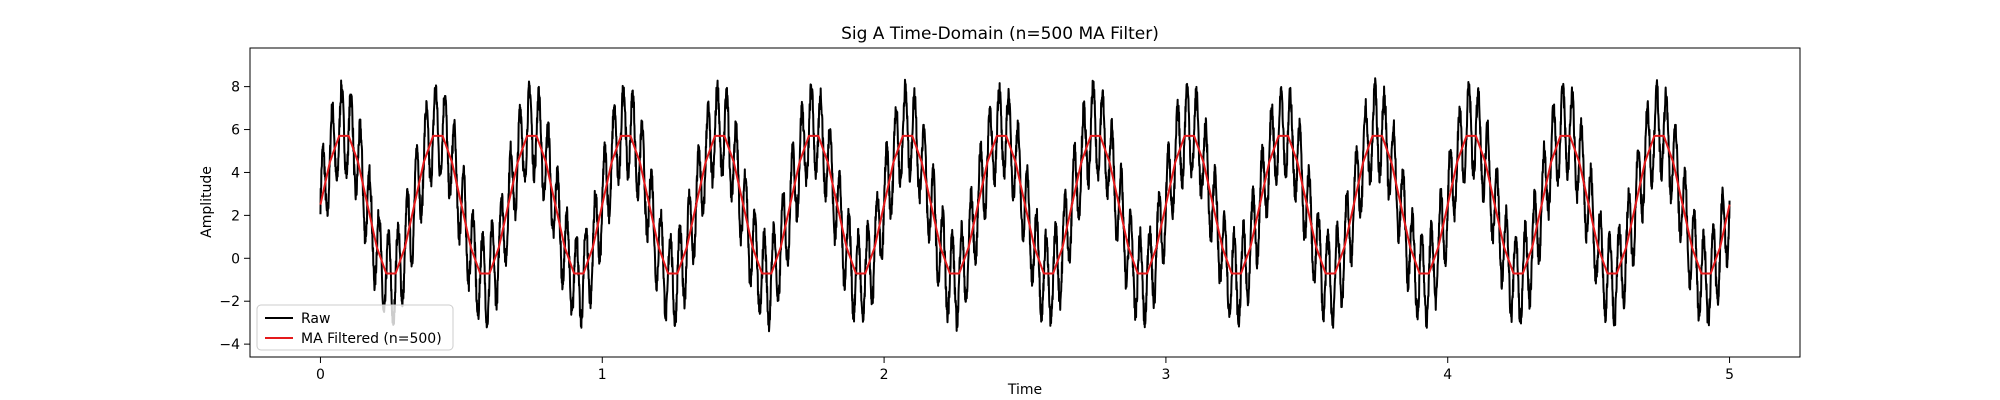 This screenshot has height=400, width=2000. Describe the element at coordinates (602, 375) in the screenshot. I see `x-tick-label: 1` at that location.